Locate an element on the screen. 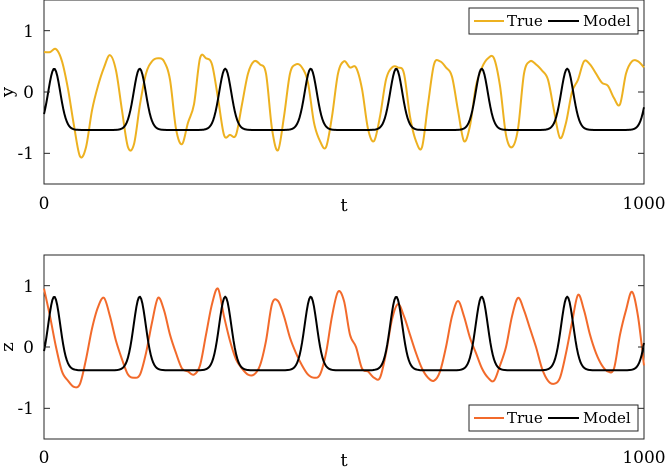 The image size is (665, 467). top-x-axis-label: t is located at coordinates (344, 205).